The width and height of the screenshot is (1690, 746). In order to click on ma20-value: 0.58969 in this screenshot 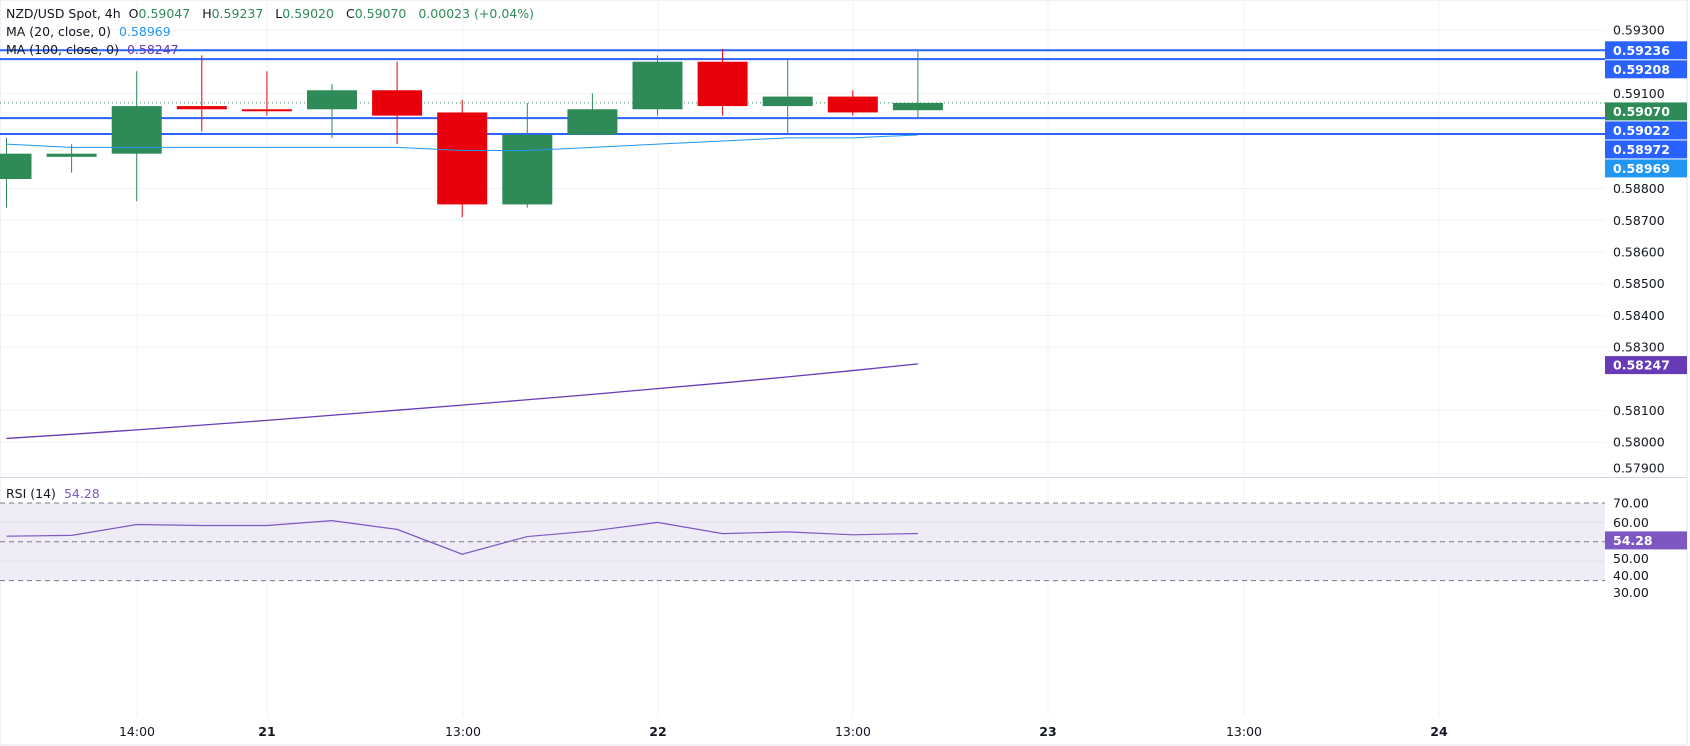, I will do `click(145, 31)`.